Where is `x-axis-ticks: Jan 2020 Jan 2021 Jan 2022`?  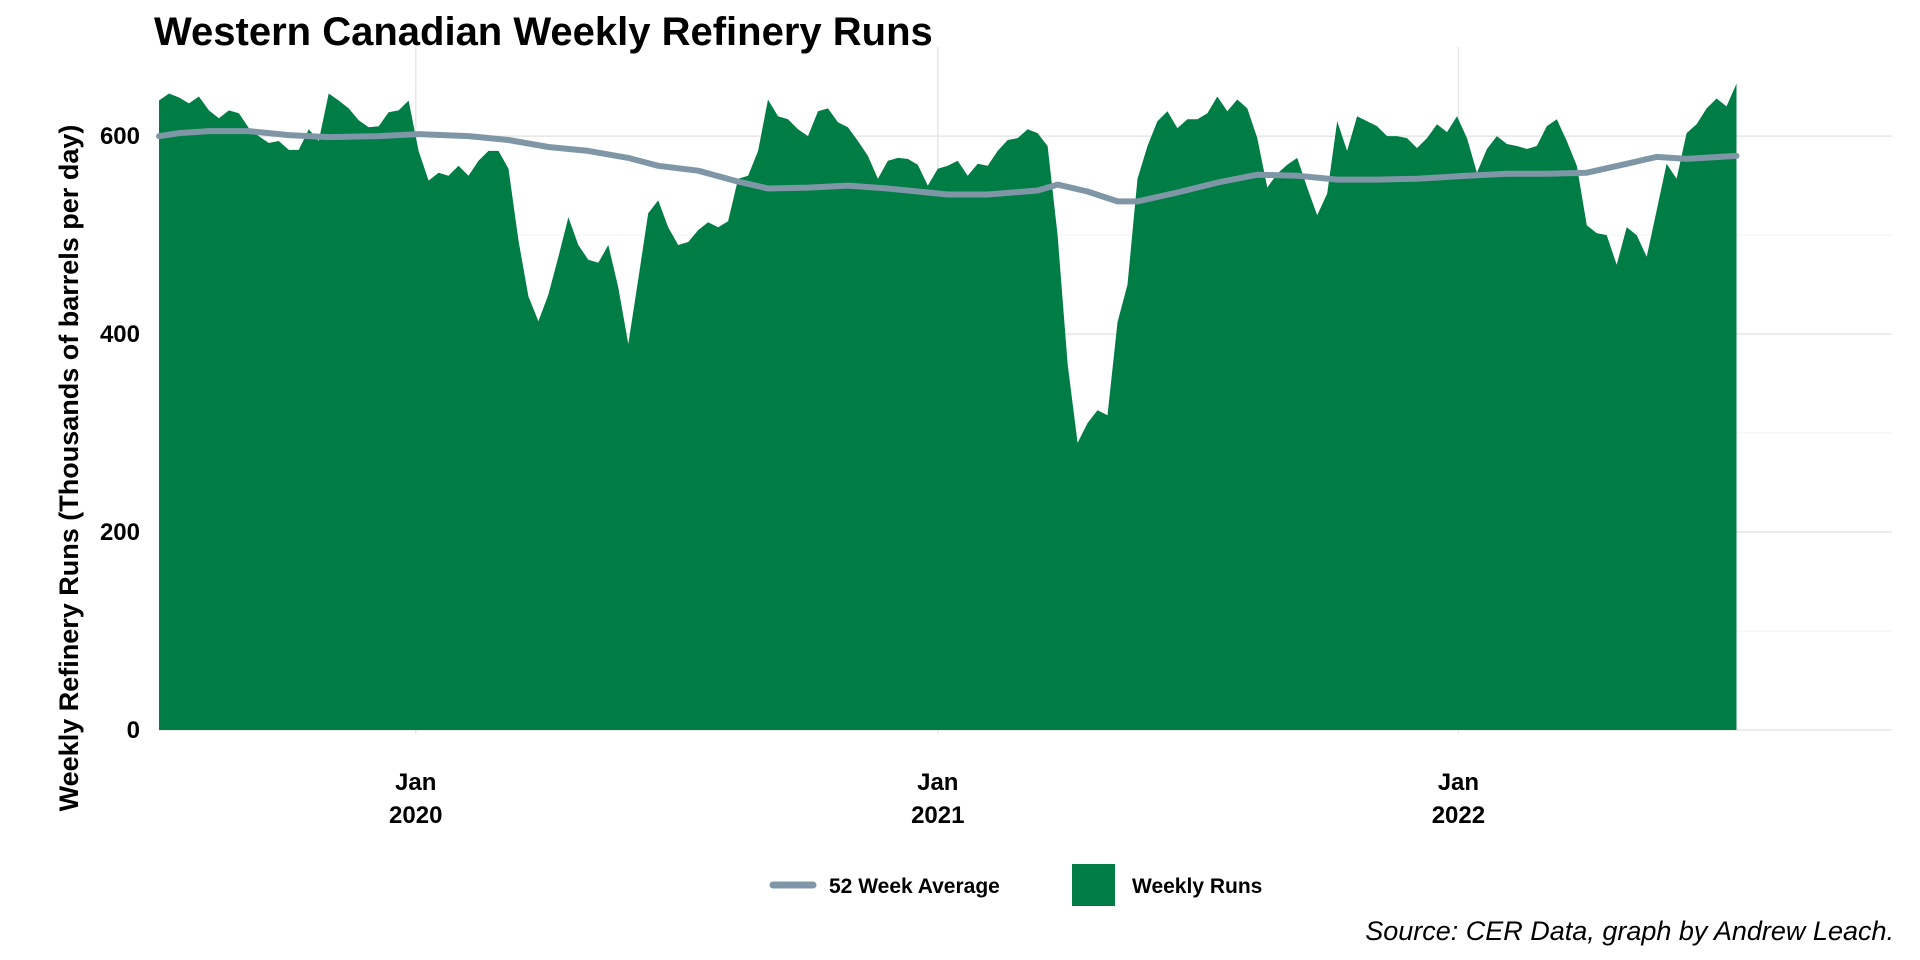 x-axis-ticks: Jan 2020 Jan 2021 Jan 2022 is located at coordinates (937, 799).